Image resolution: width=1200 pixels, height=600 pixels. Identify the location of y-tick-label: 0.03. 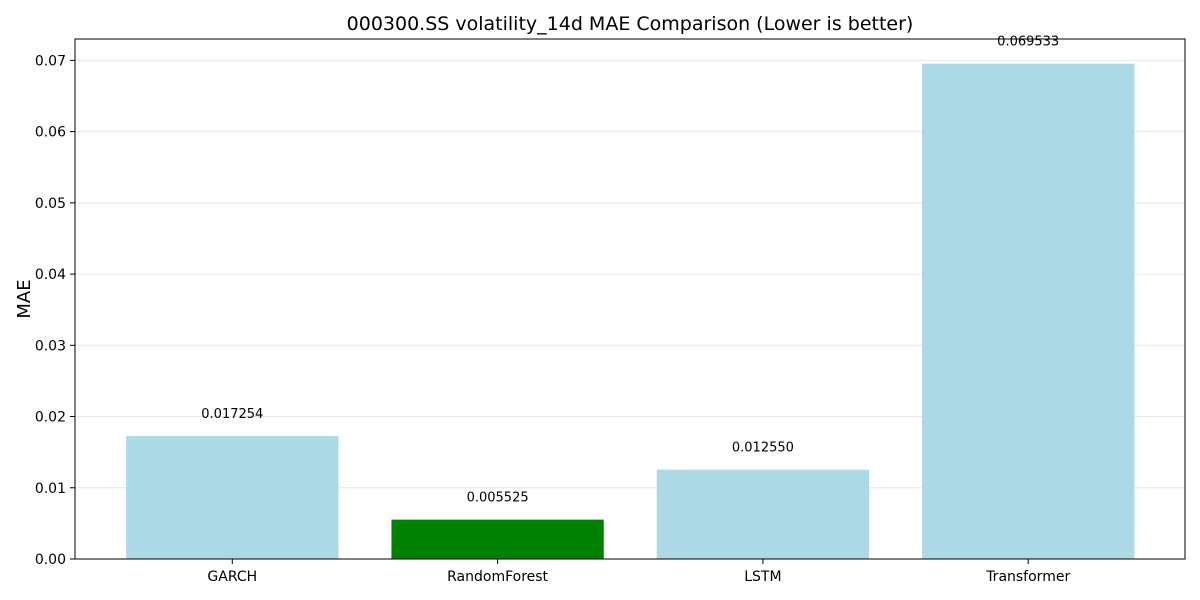
(50, 346).